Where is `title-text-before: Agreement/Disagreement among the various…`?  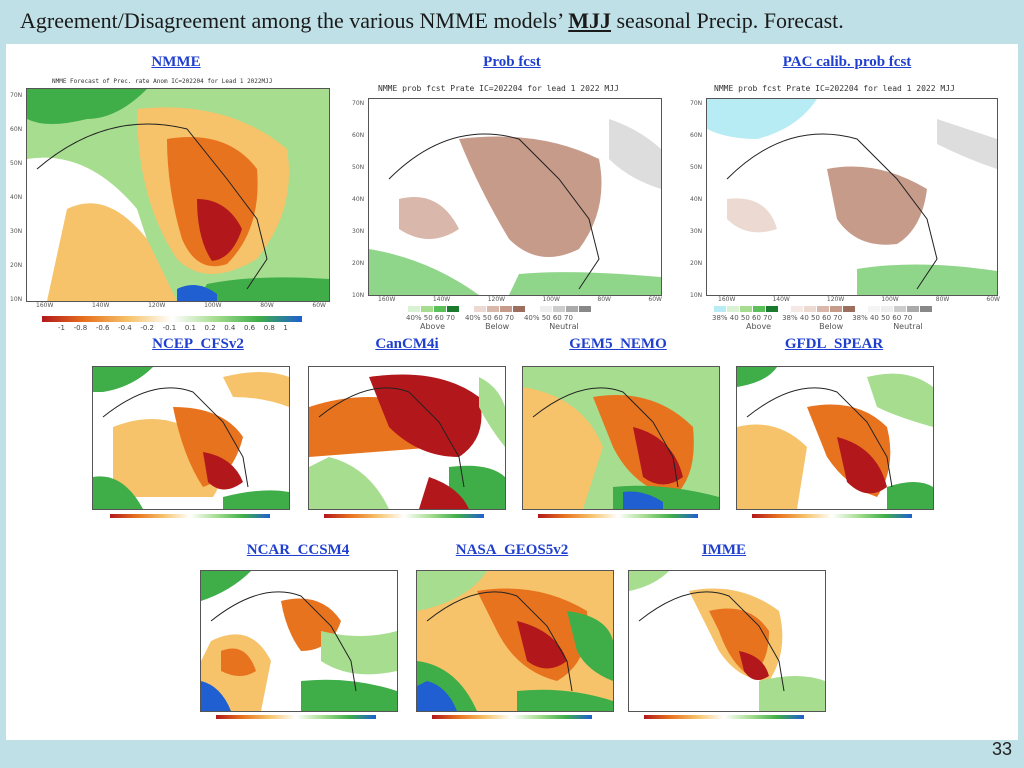 title-text-before: Agreement/Disagreement among the various… is located at coordinates (291, 20).